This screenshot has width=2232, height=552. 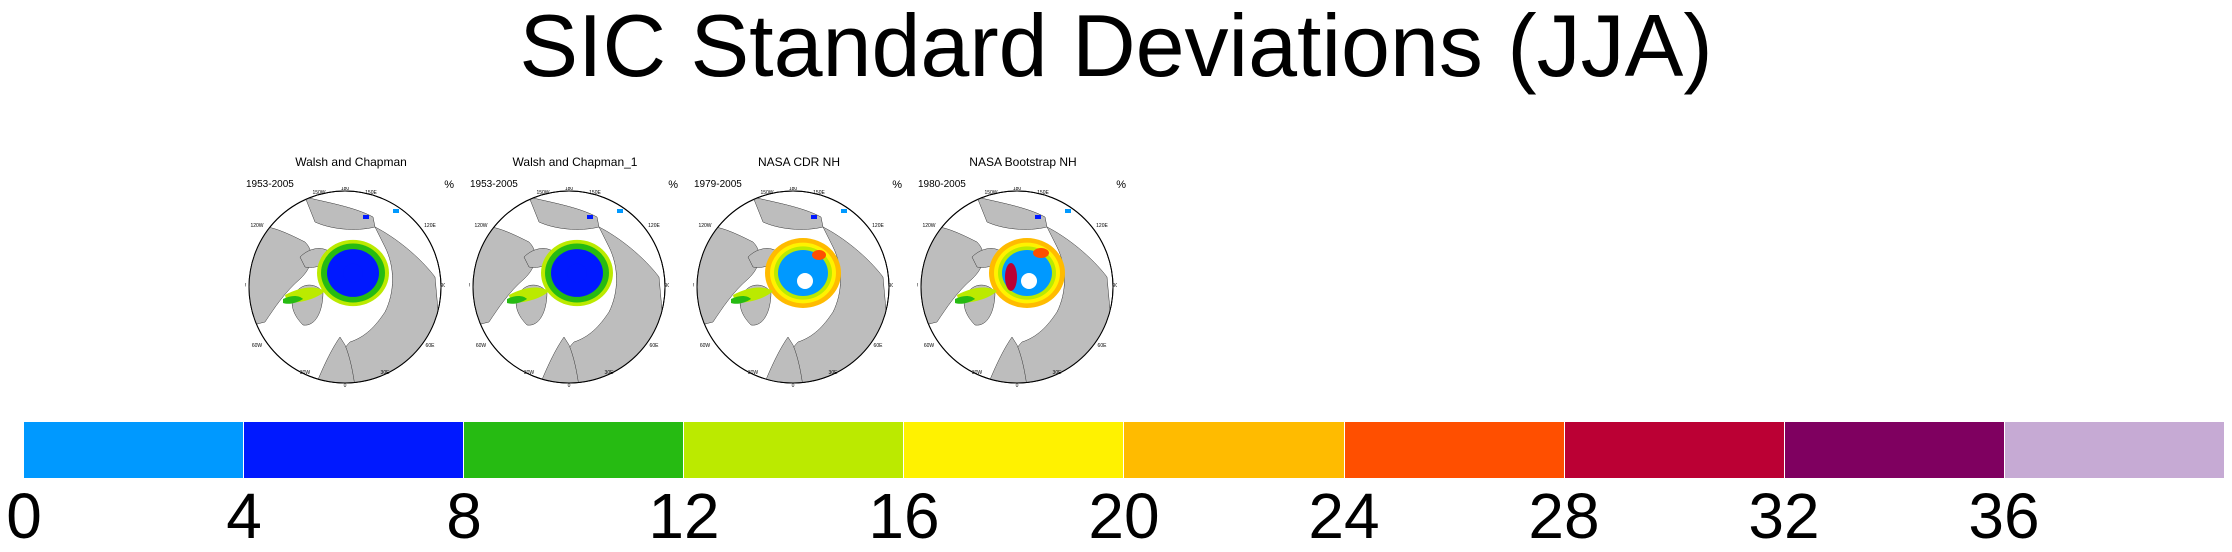 What do you see at coordinates (575, 162) in the screenshot?
I see `panel-title: Walsh and Chapman_1` at bounding box center [575, 162].